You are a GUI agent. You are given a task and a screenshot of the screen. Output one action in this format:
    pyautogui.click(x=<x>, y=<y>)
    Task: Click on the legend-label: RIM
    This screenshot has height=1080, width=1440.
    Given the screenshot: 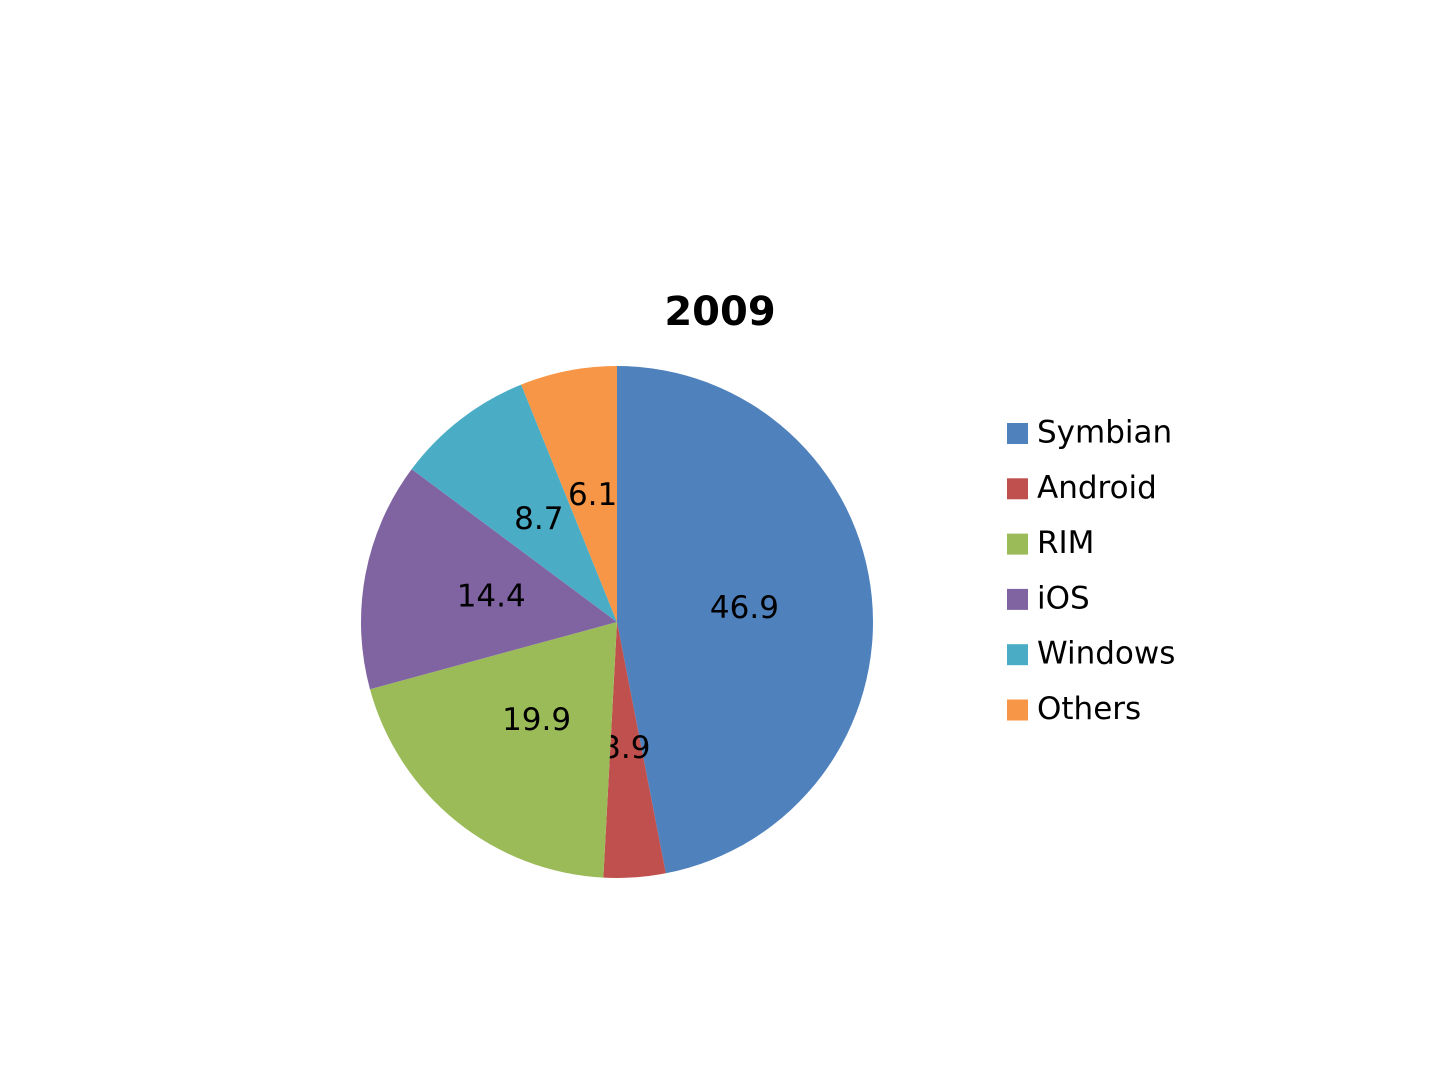 What is the action you would take?
    pyautogui.click(x=1065, y=543)
    